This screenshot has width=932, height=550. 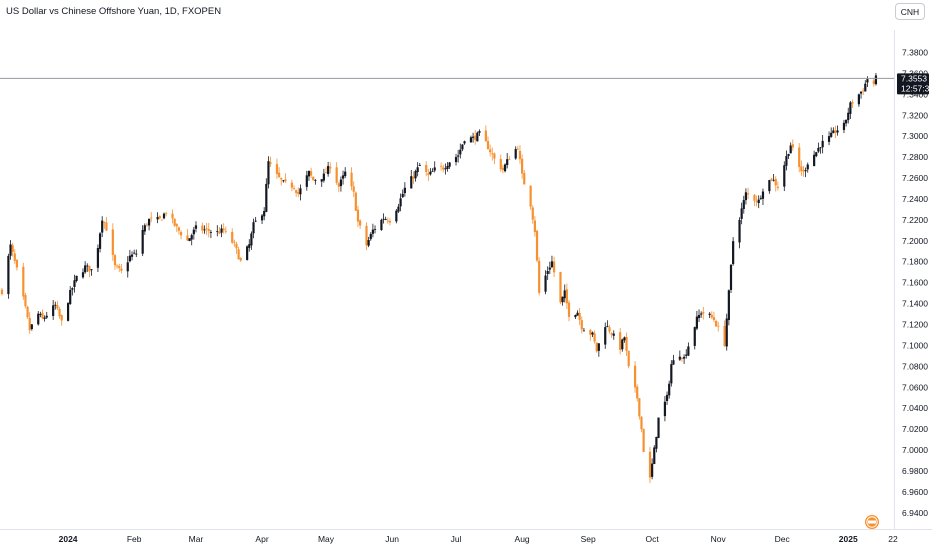 What do you see at coordinates (914, 78) in the screenshot?
I see `last-price-value: 7.3553` at bounding box center [914, 78].